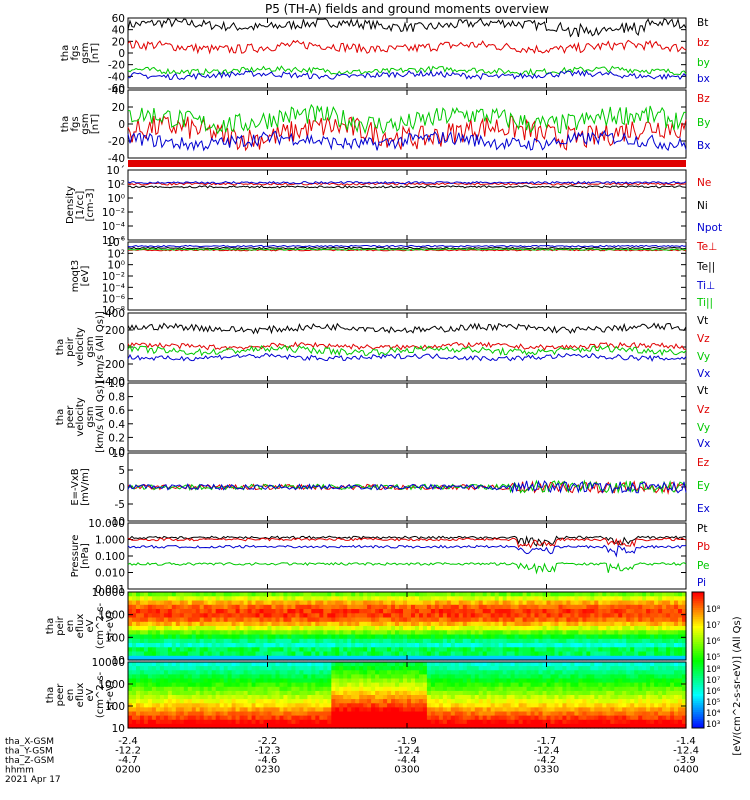  I want to click on y-tick-label: 40, so click(118, 31).